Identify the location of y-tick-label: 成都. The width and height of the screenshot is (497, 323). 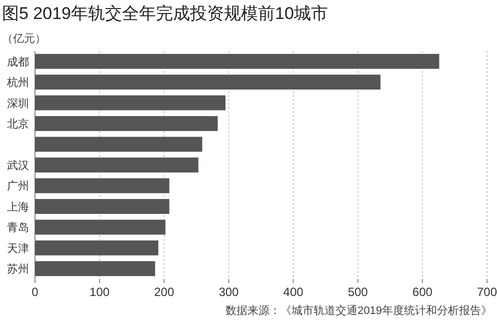
(18, 61).